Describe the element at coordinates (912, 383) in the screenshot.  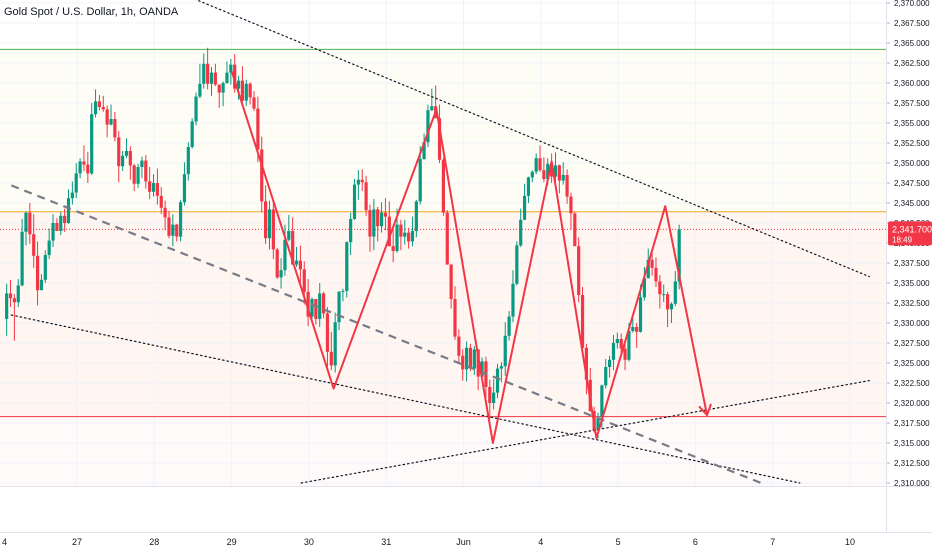
I see `y-tick-label: 2,322.500` at that location.